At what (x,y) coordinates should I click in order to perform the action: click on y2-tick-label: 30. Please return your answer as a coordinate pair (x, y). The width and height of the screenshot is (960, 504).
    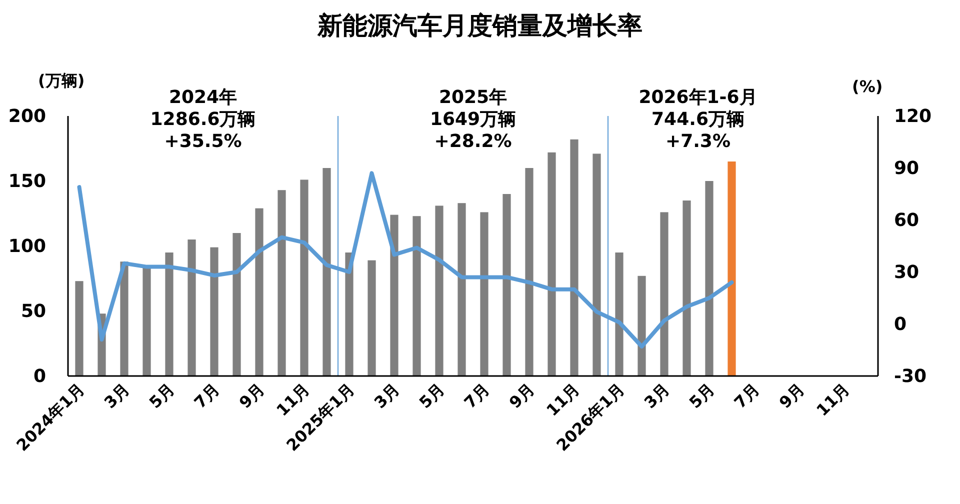
    Looking at the image, I should click on (907, 272).